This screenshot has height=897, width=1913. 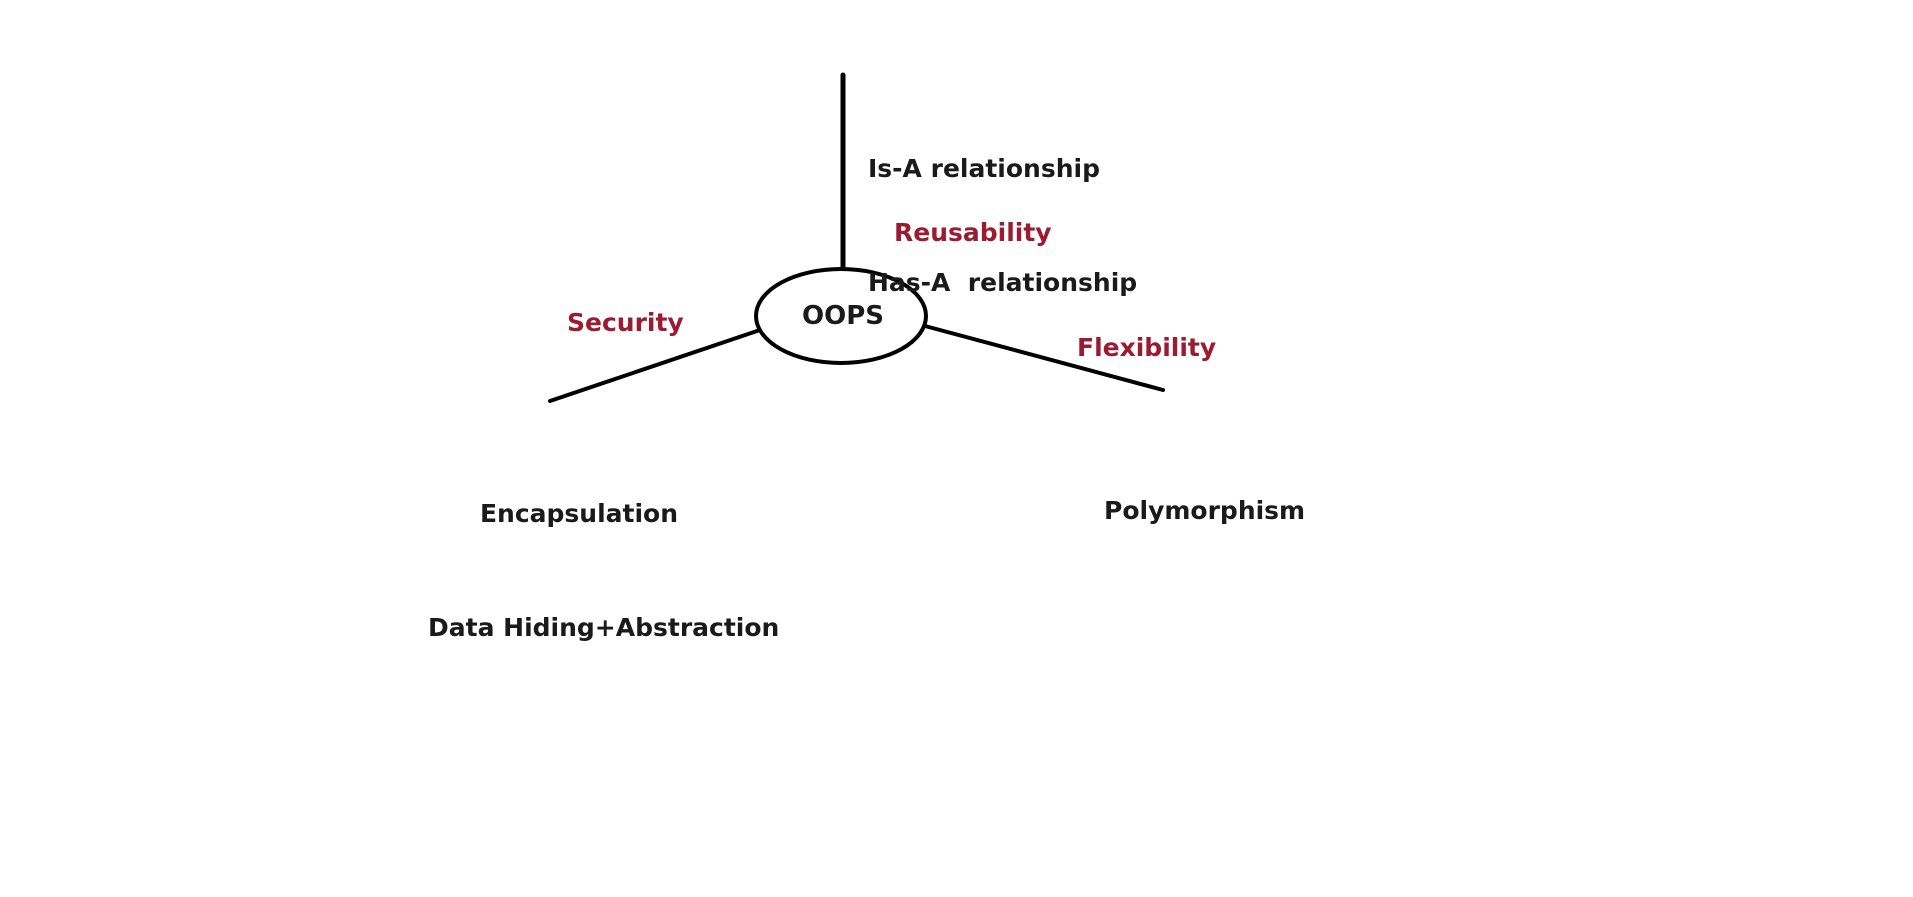 I want to click on concept-label-polymorphism: Polymorphism, so click(x=1205, y=510).